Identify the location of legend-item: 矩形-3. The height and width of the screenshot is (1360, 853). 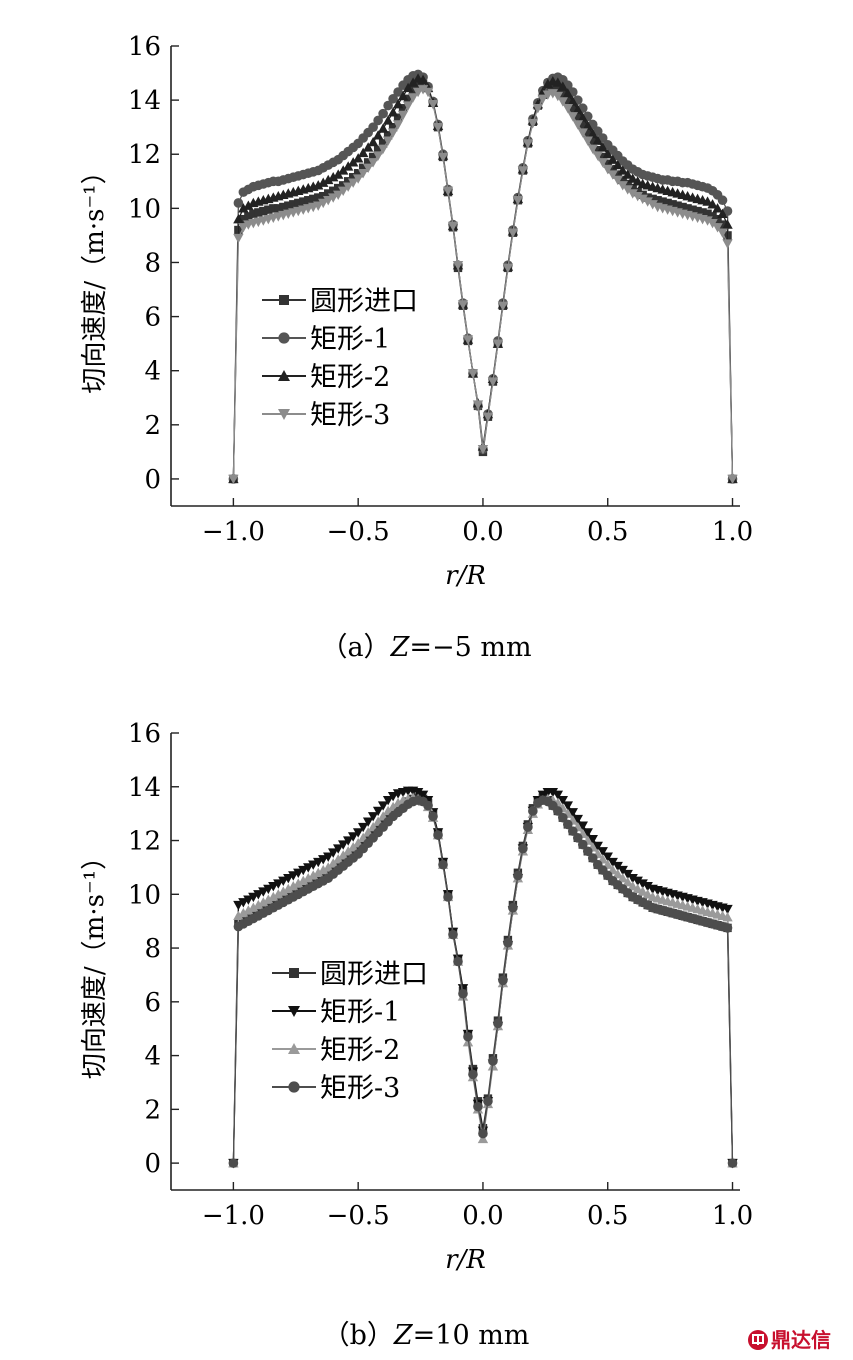
(336, 1088).